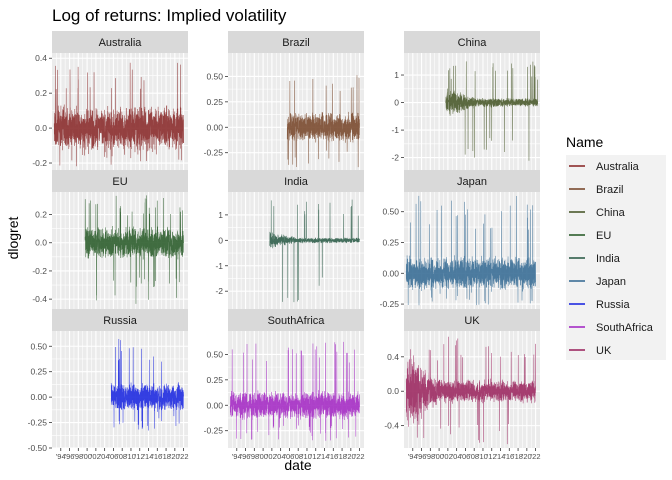 This screenshot has width=672, height=480. I want to click on facet-panel-australia: Australia -0.2 0.0 0.2 0.4, so click(110, 102).